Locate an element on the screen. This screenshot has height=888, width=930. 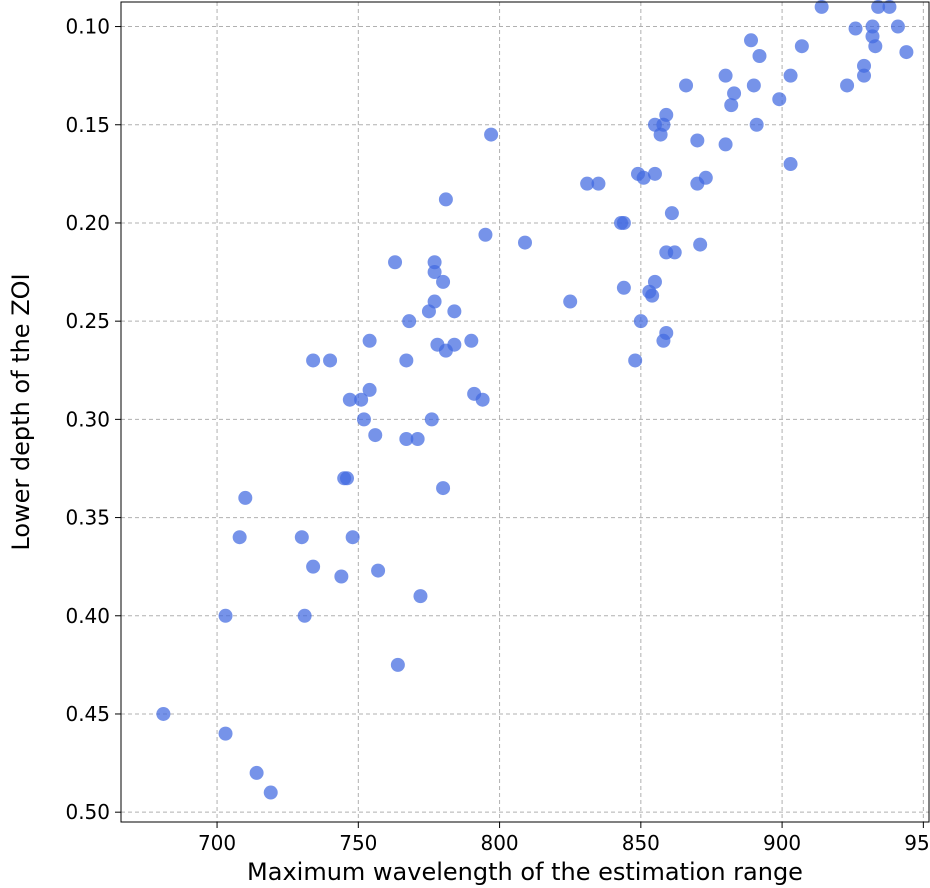
y-tick-label: 0.35 is located at coordinates (87, 518).